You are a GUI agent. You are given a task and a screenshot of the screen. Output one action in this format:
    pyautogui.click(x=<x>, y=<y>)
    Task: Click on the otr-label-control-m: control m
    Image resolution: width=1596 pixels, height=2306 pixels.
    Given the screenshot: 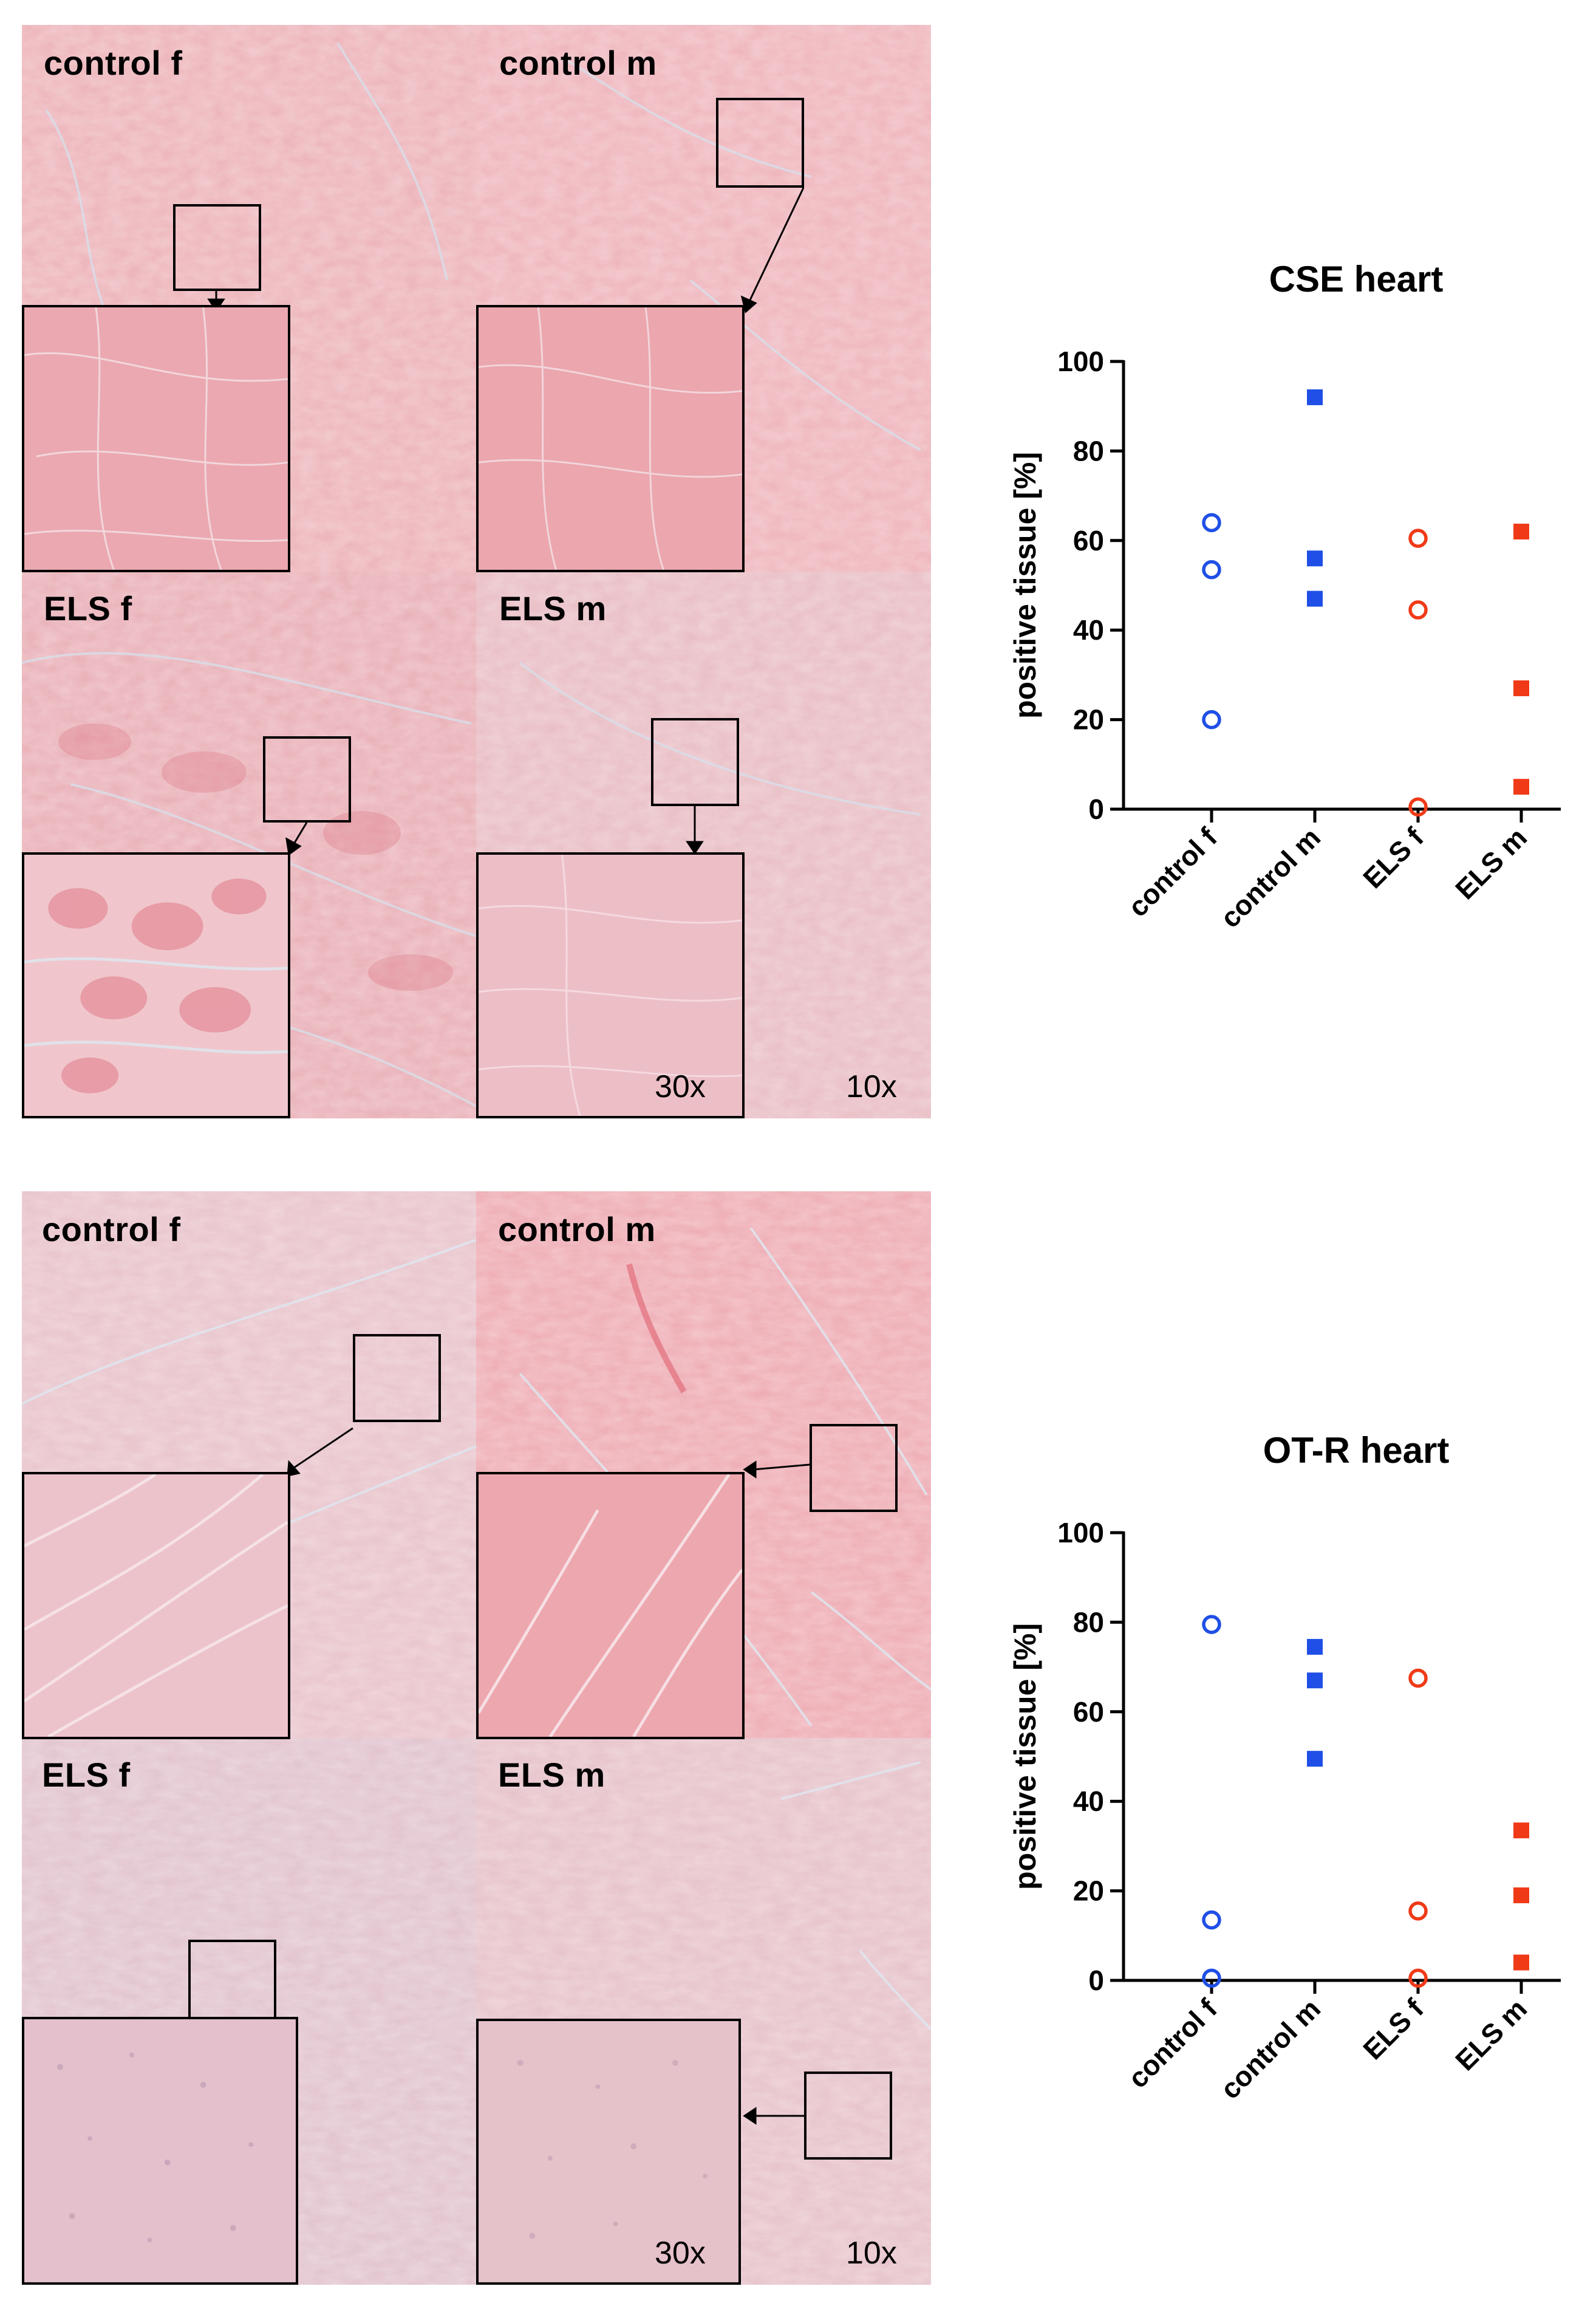 What is the action you would take?
    pyautogui.click(x=577, y=1229)
    